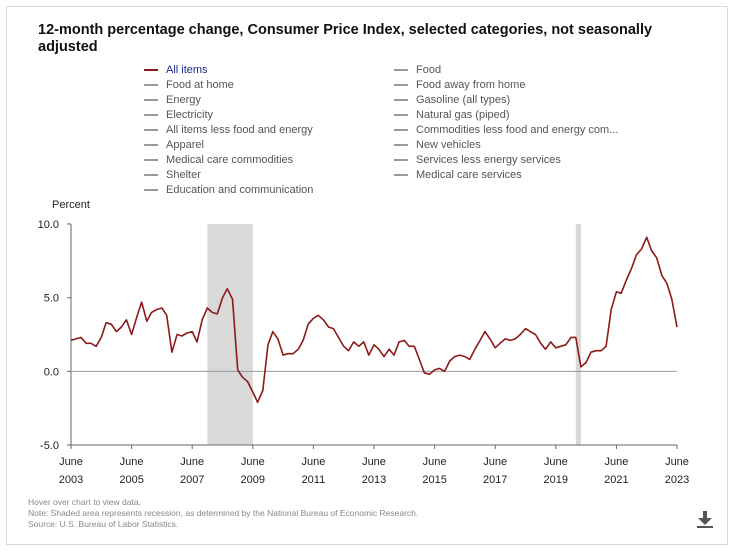 The width and height of the screenshot is (736, 553). I want to click on y-tick-label: -5.0, so click(49, 446).